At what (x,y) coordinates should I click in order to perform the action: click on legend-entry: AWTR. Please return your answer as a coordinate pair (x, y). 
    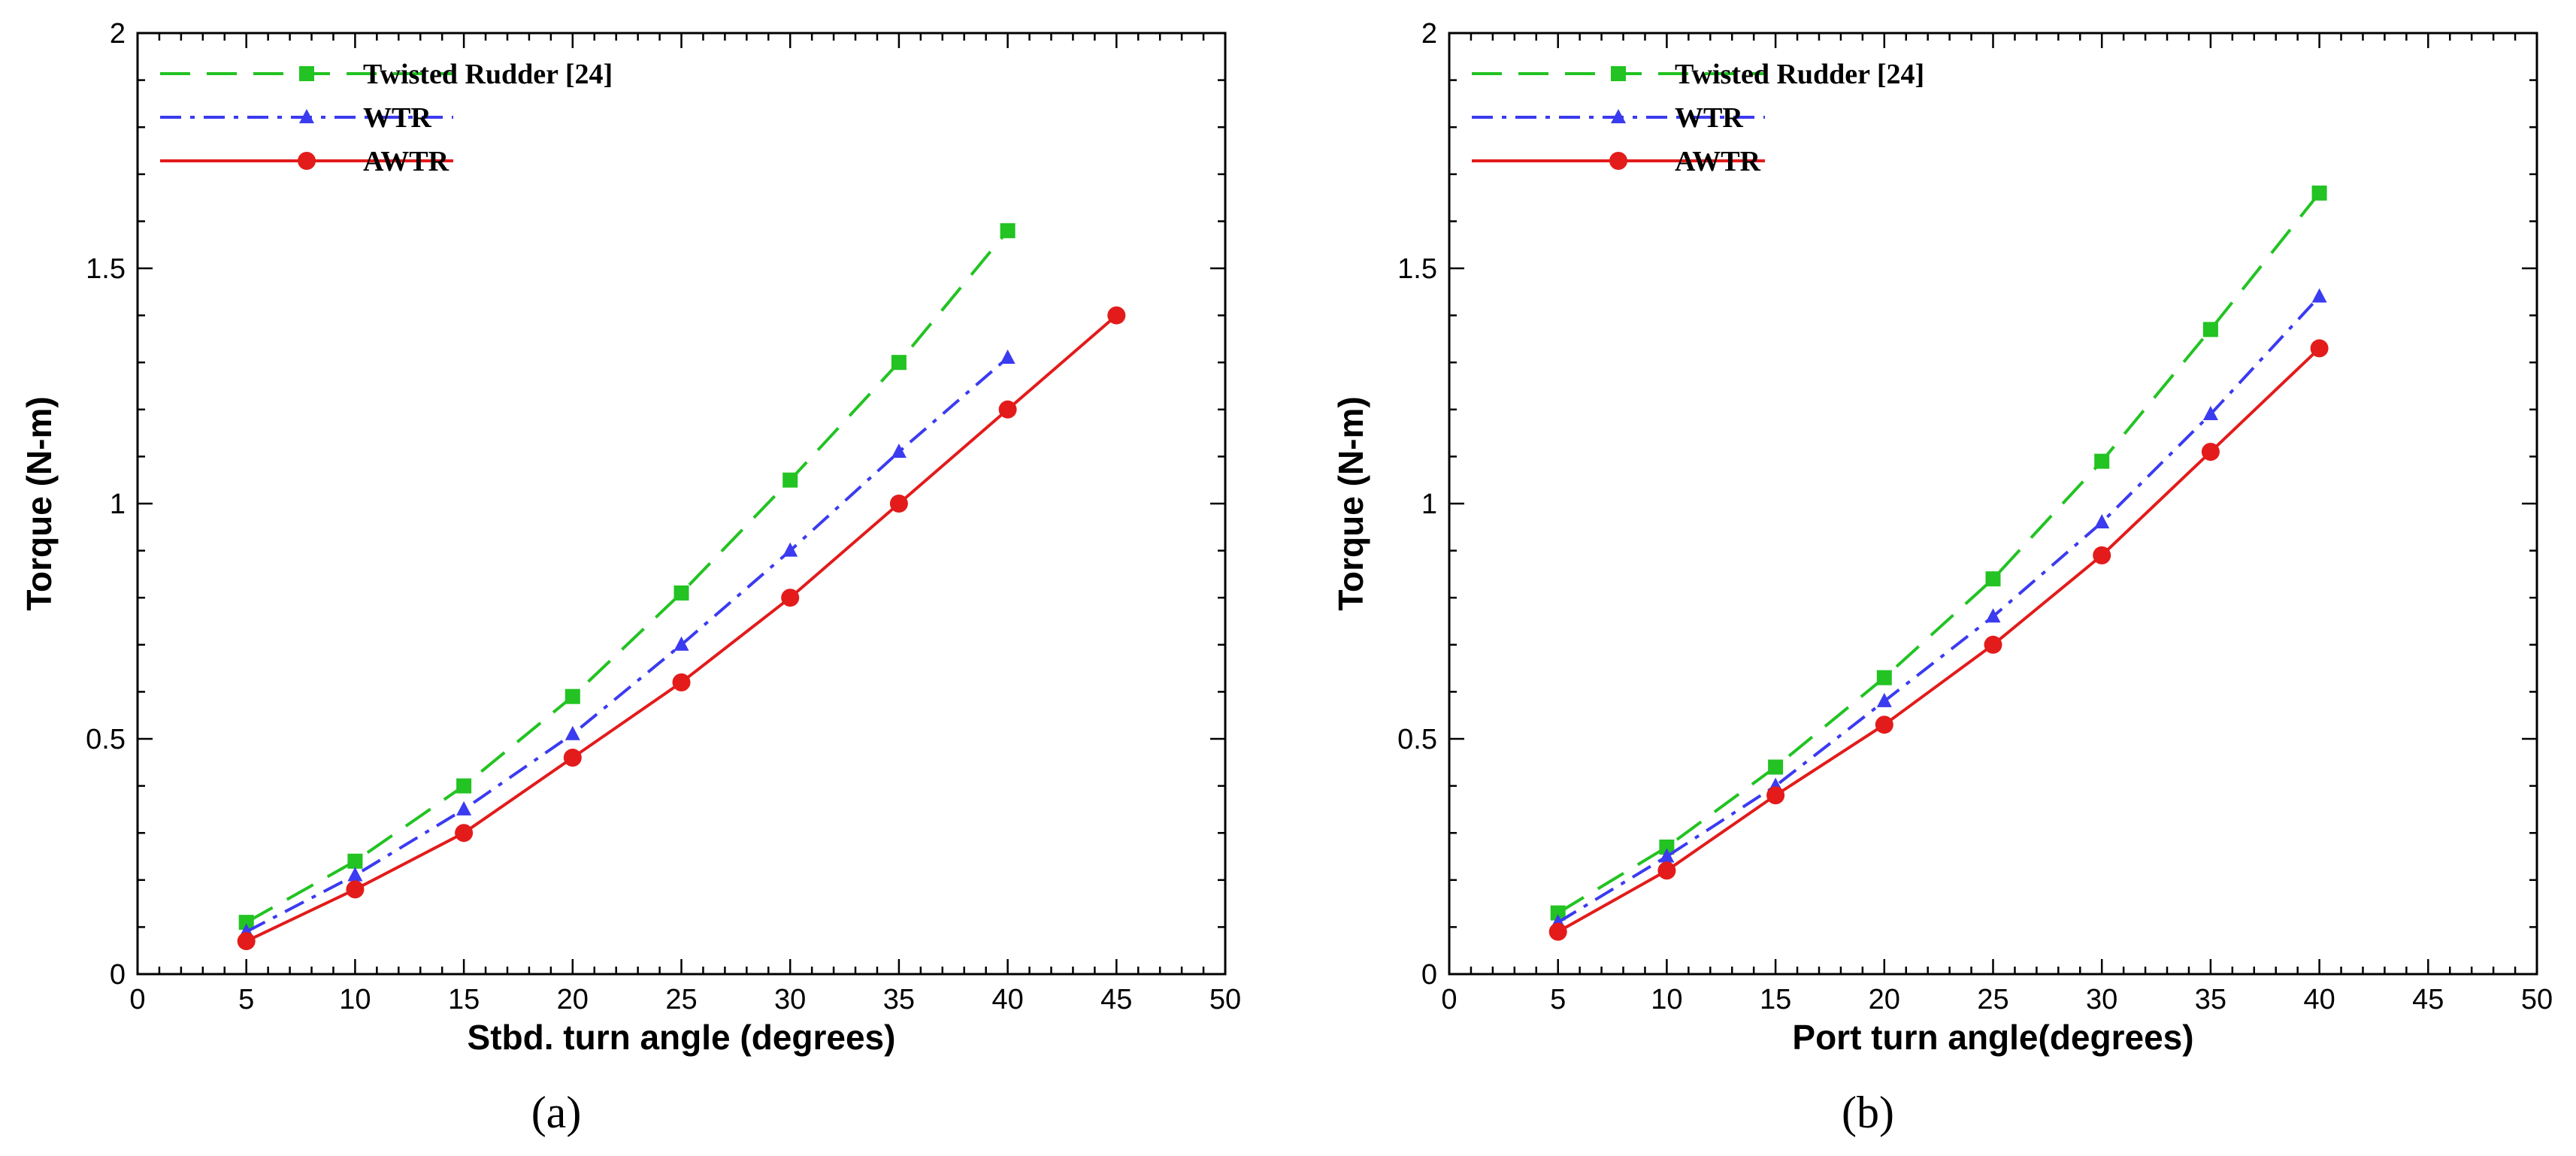
    Looking at the image, I should click on (1618, 161).